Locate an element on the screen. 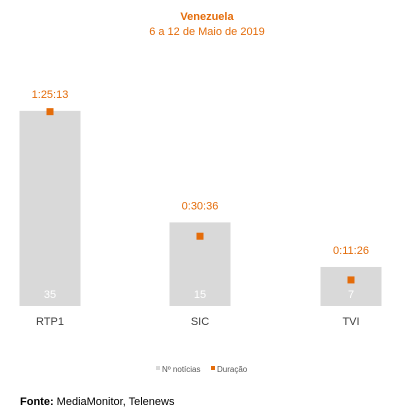 This screenshot has height=418, width=405. duration-point-sic is located at coordinates (200, 236).